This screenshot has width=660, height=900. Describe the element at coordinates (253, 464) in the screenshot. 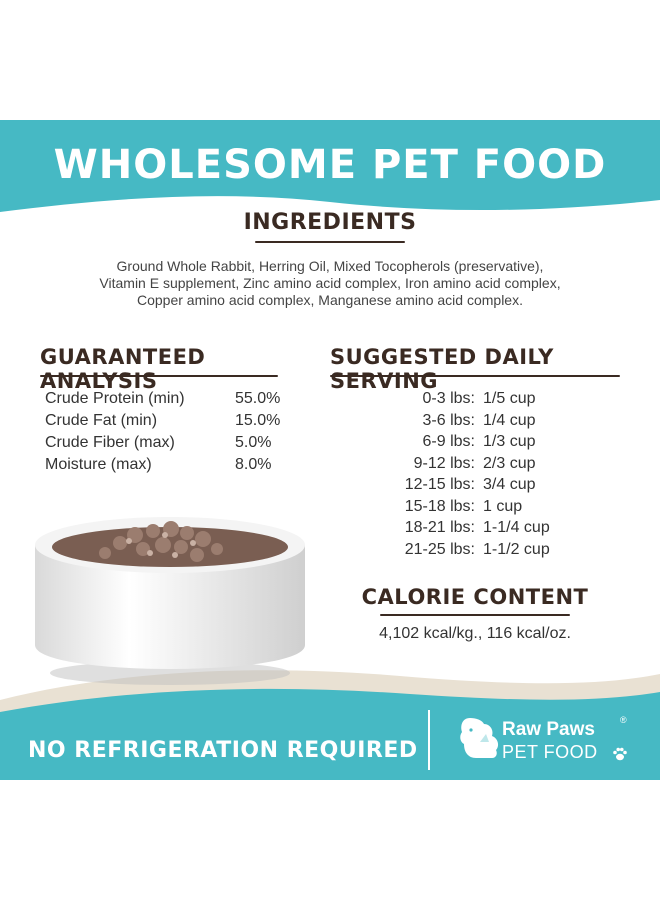

I see `analysis-value: 8.0%` at that location.